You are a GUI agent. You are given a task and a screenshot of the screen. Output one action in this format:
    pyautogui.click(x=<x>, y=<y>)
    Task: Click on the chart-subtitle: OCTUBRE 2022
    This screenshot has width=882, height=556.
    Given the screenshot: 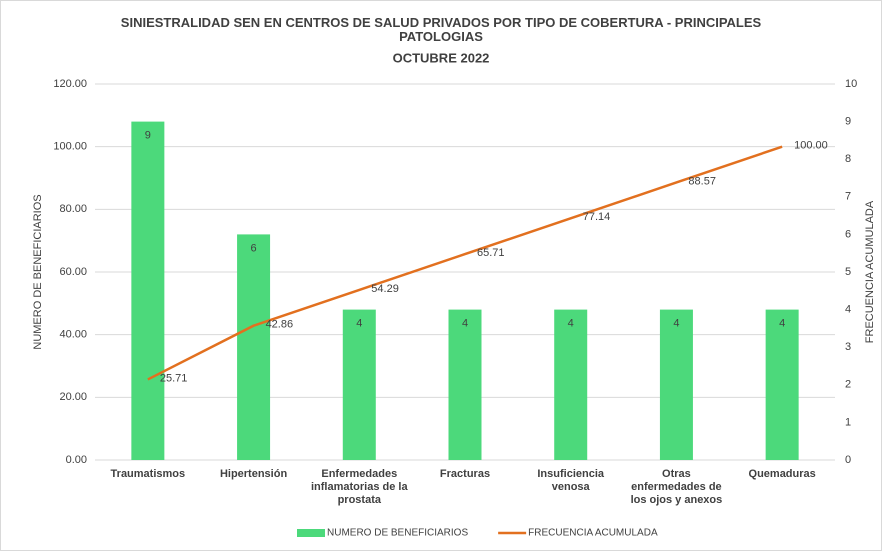 What is the action you would take?
    pyautogui.click(x=441, y=57)
    